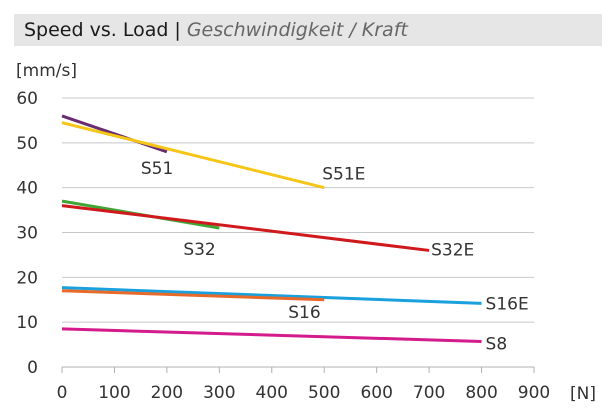 The width and height of the screenshot is (616, 411). What do you see at coordinates (297, 30) in the screenshot?
I see `chart-subtitle: Geschwindigkeit / Kraft` at bounding box center [297, 30].